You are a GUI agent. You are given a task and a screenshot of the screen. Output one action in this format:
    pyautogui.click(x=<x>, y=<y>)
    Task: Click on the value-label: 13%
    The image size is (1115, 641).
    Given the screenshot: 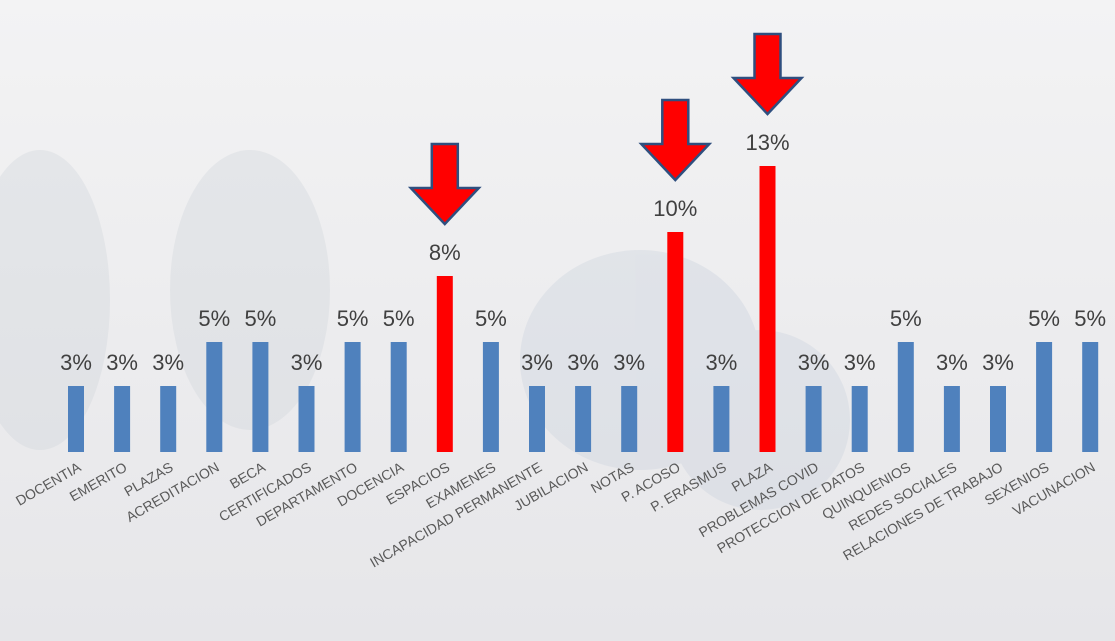 What is the action you would take?
    pyautogui.click(x=767, y=142)
    